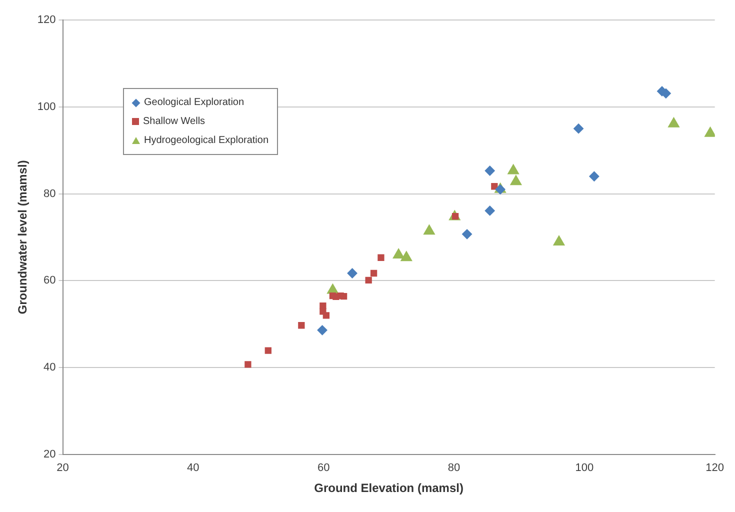 The image size is (735, 512). I want to click on y-tick-label: 120, so click(46, 20).